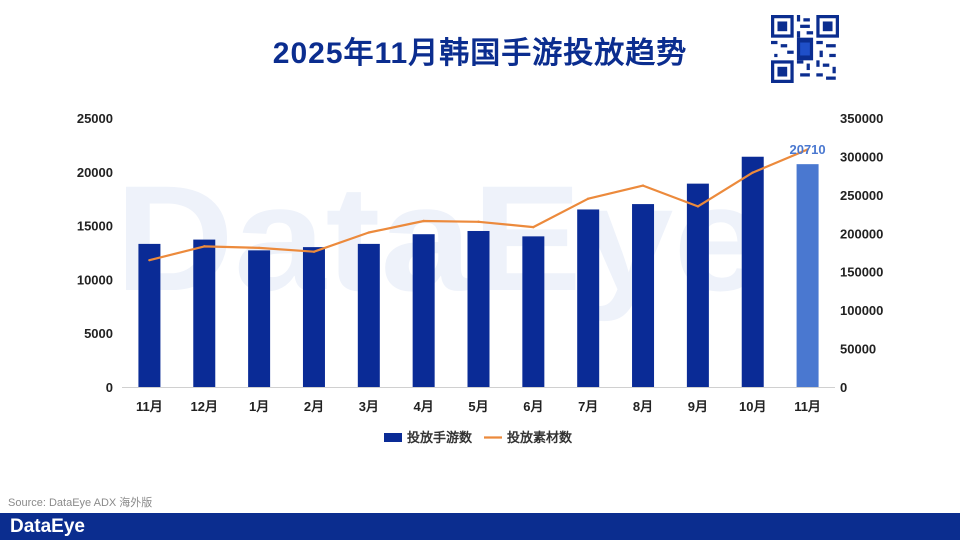  Describe the element at coordinates (540, 437) in the screenshot. I see `legend-label-materials: 投放素材数` at that location.